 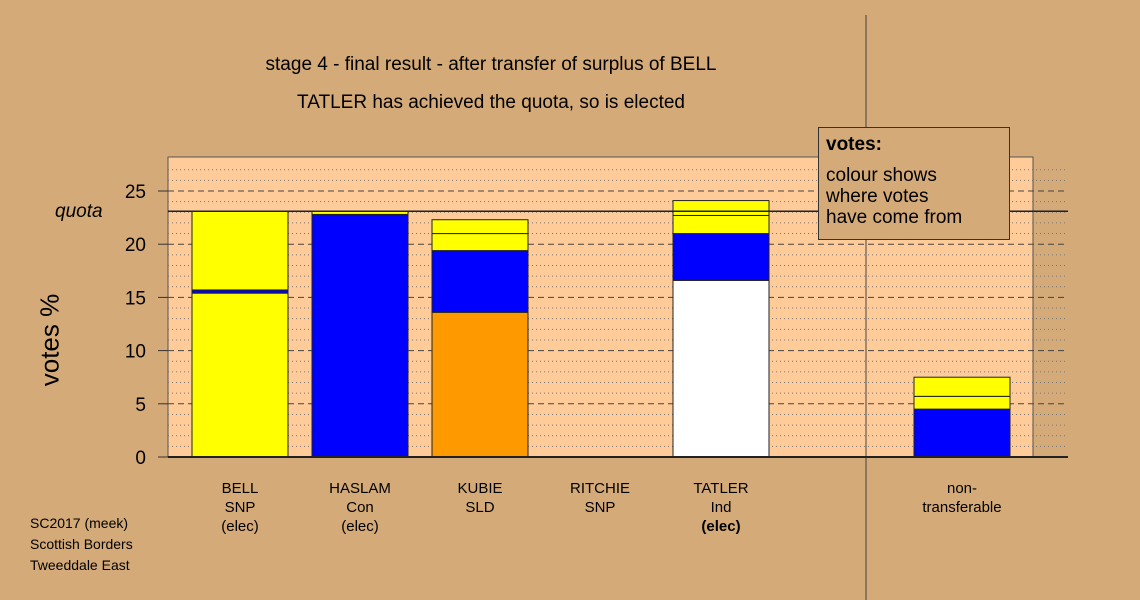 I want to click on candidate-name: BELL, so click(x=240, y=488).